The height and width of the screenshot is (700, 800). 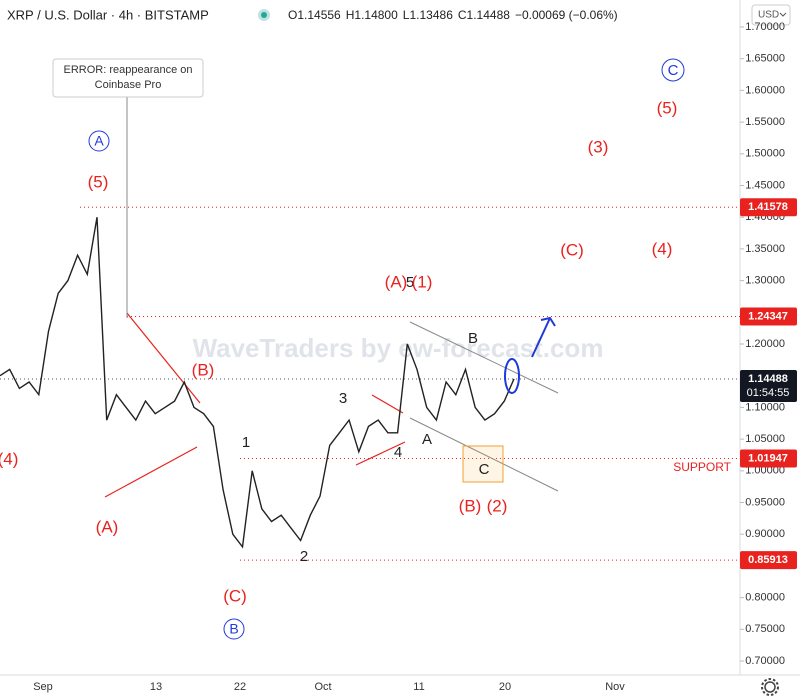 What do you see at coordinates (376, 15) in the screenshot?
I see `ohlc-value: 1.14800` at bounding box center [376, 15].